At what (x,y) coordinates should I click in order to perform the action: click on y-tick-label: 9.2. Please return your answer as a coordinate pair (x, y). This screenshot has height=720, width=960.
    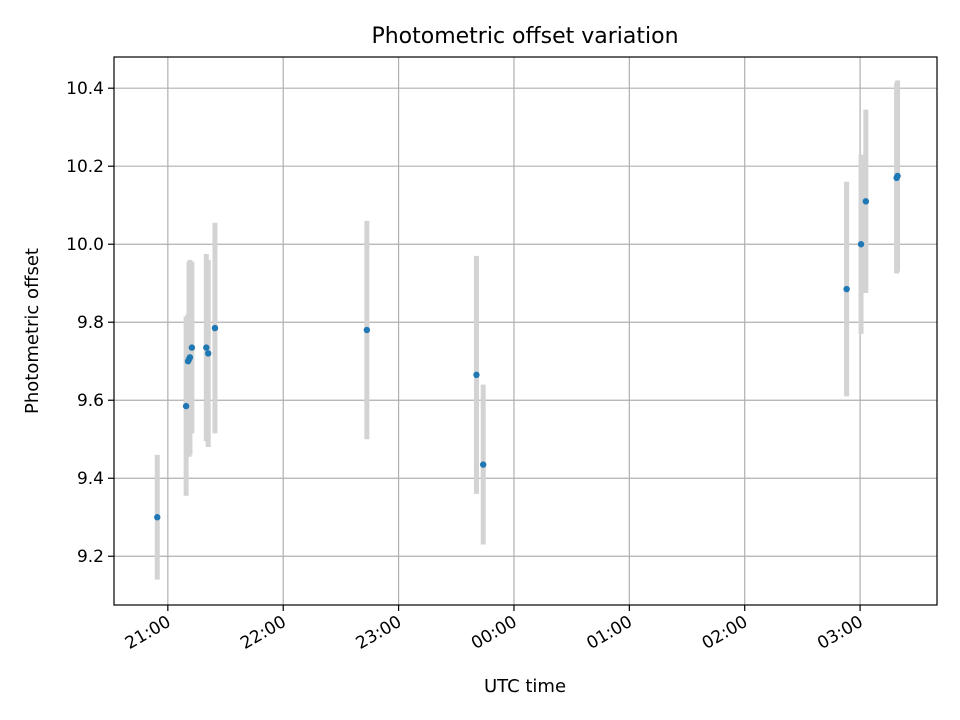
    Looking at the image, I should click on (90, 557).